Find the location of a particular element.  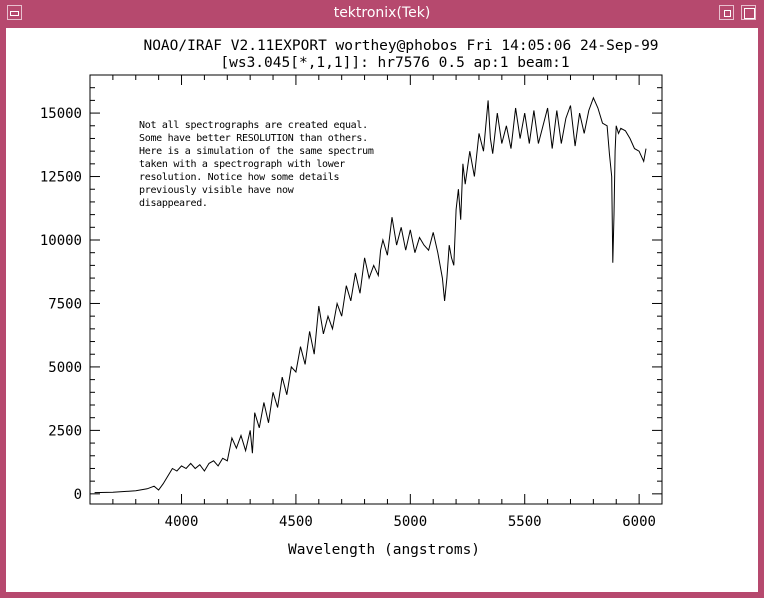

minimize-icon is located at coordinates (727, 13).